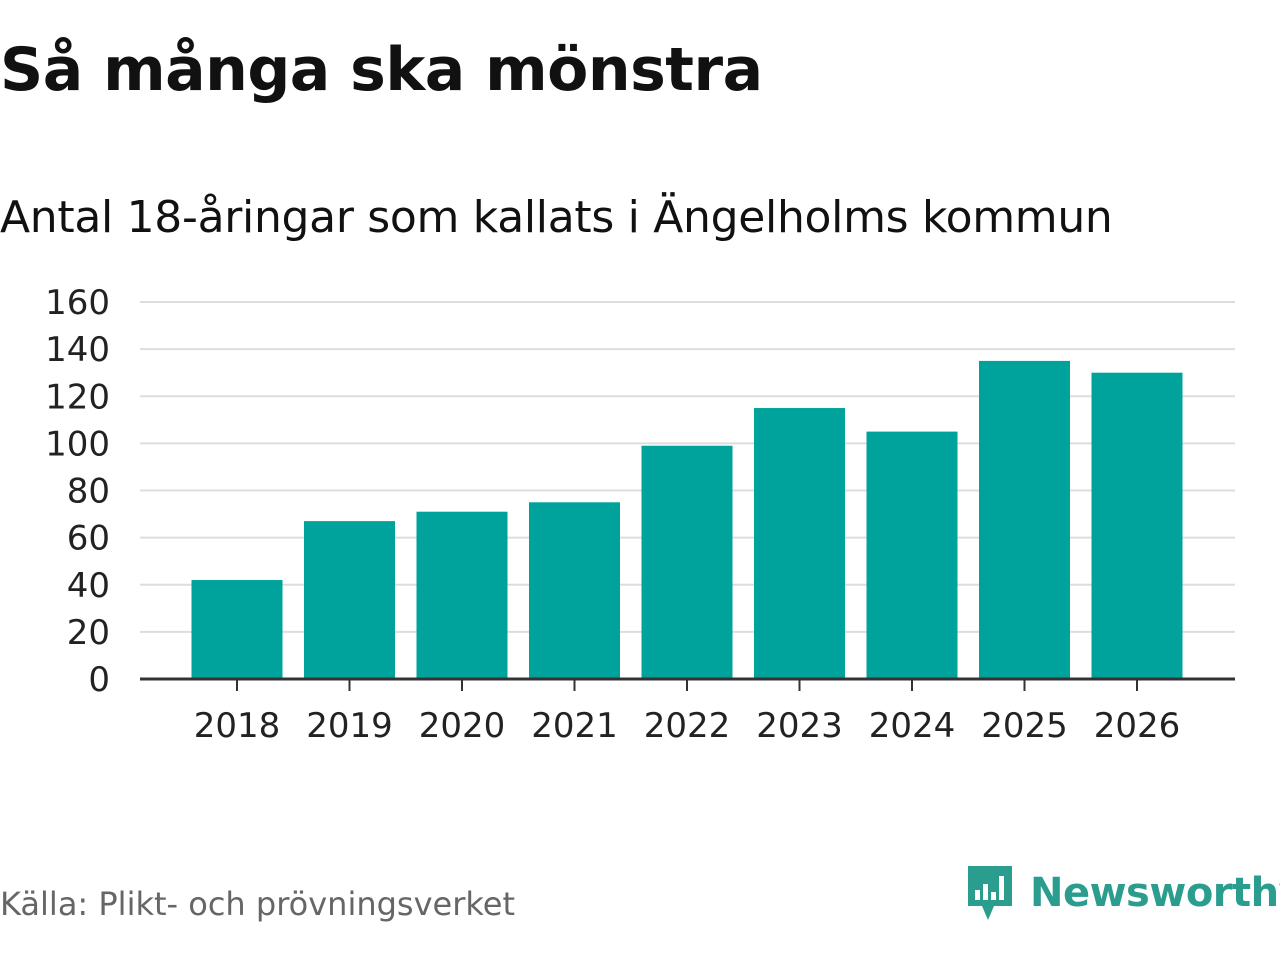  Describe the element at coordinates (99, 680) in the screenshot. I see `y-tick-label: 0` at that location.